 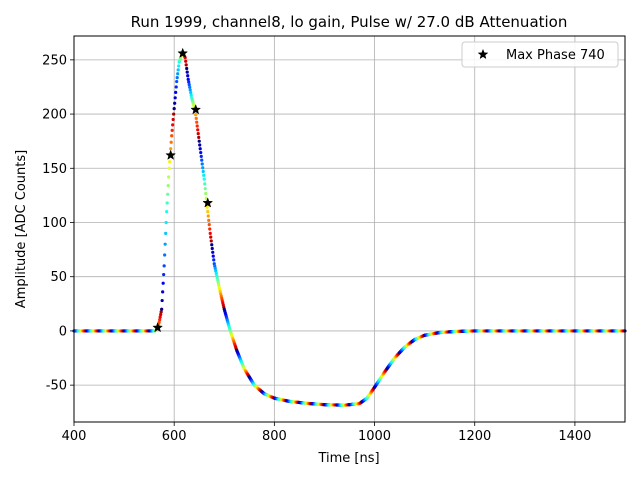 What do you see at coordinates (483, 54) in the screenshot?
I see `legend-star-icon` at bounding box center [483, 54].